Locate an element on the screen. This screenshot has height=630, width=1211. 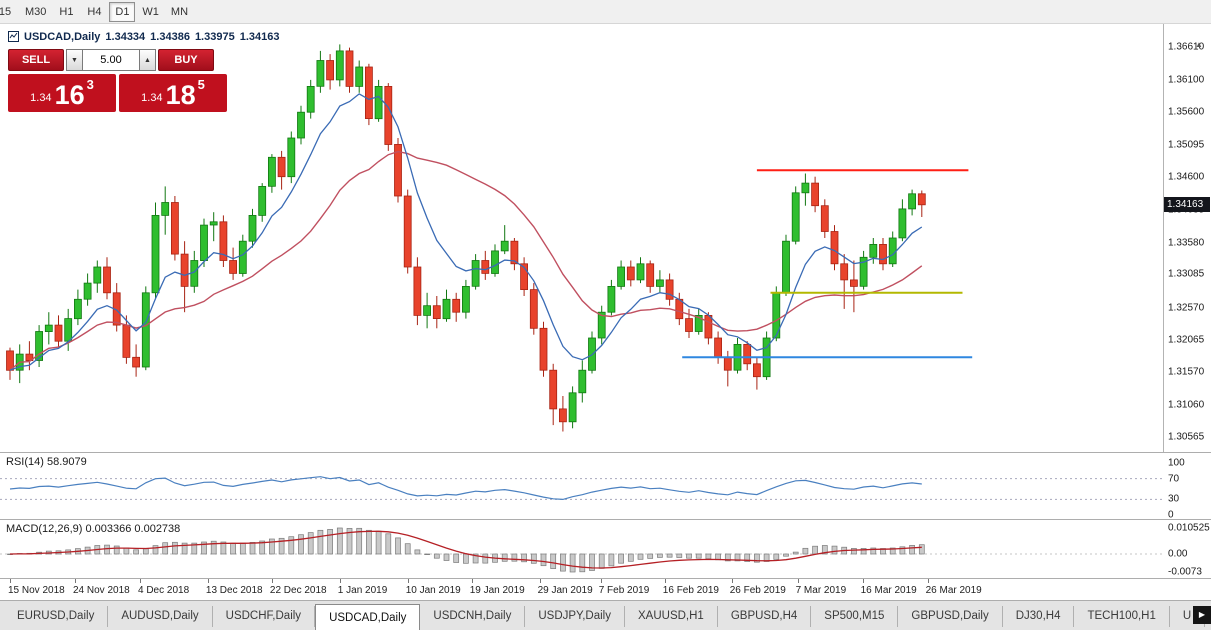
buy-price-display: 1.34 18 5 is located at coordinates (173, 93).